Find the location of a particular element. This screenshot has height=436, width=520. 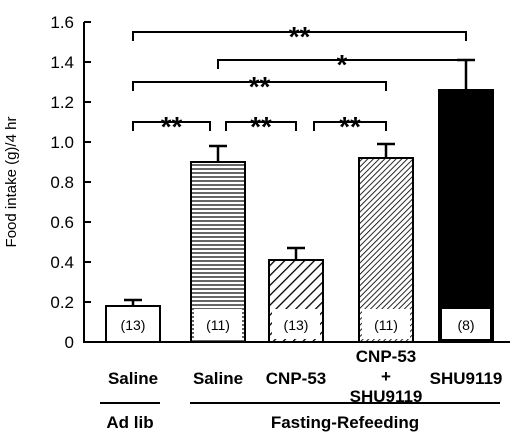

y-tick-label: 0.8 is located at coordinates (62, 182).